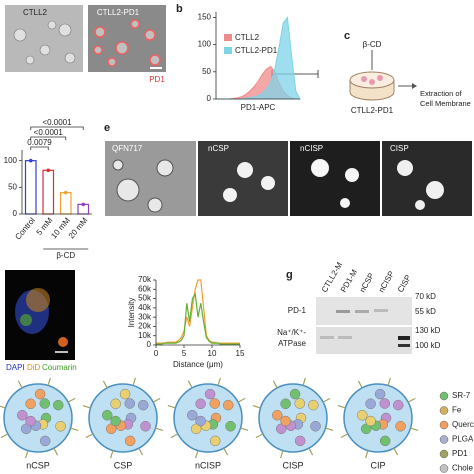 The height and width of the screenshot is (474, 474). What do you see at coordinates (212, 353) in the screenshot?
I see `x-tick-label: 10` at bounding box center [212, 353].